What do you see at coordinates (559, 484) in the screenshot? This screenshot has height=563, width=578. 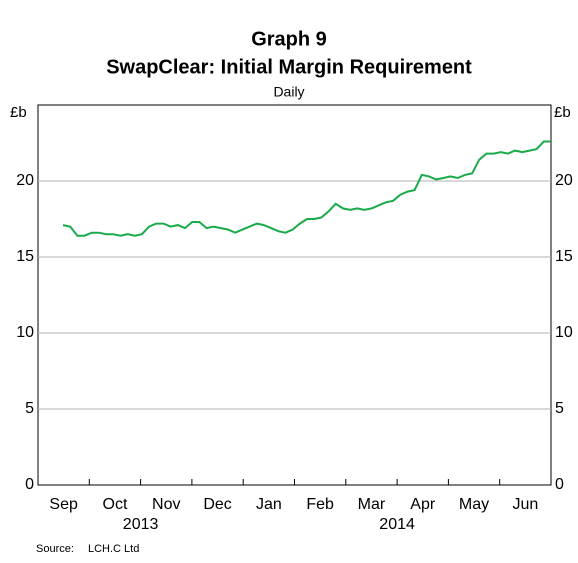 I see `y2-tick-label: 0` at bounding box center [559, 484].